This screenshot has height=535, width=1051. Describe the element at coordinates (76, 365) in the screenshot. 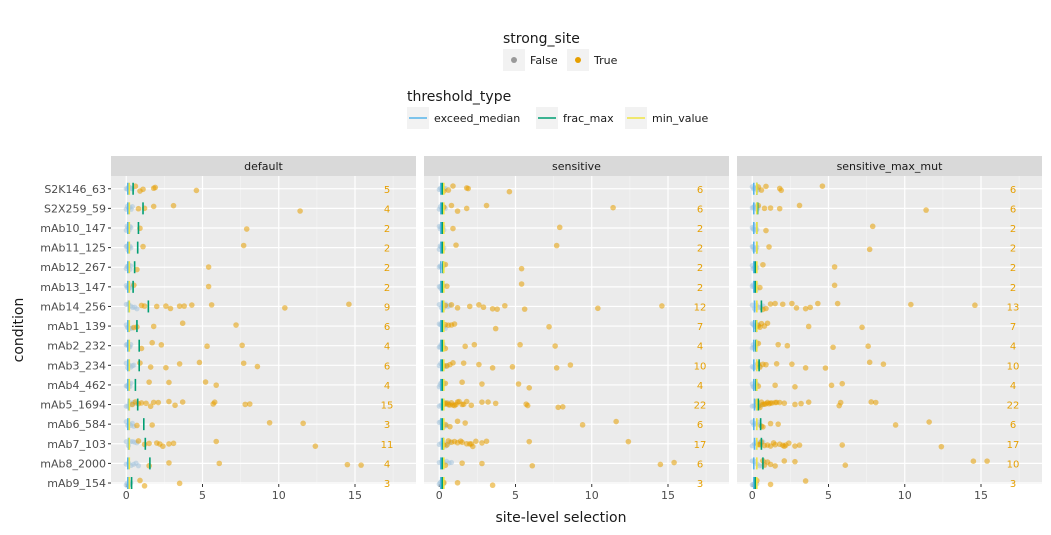

I see `y-tick-label: mAb3_234` at that location.